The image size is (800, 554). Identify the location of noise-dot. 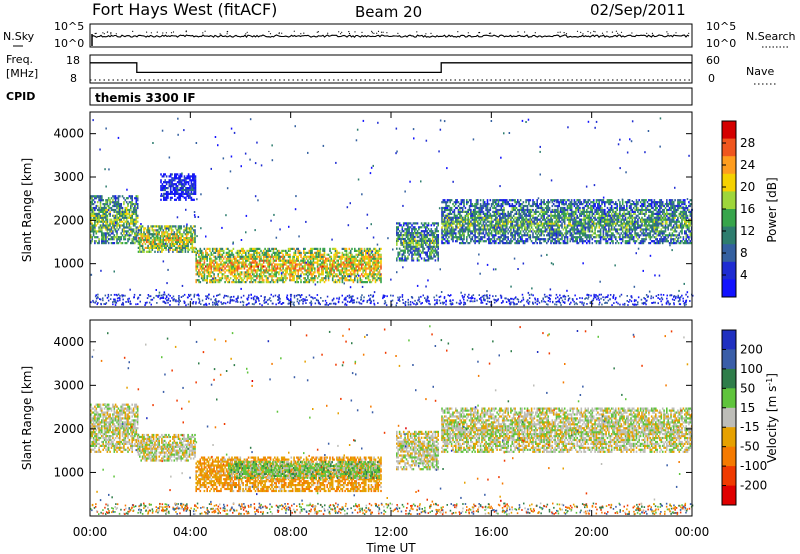
(588, 31).